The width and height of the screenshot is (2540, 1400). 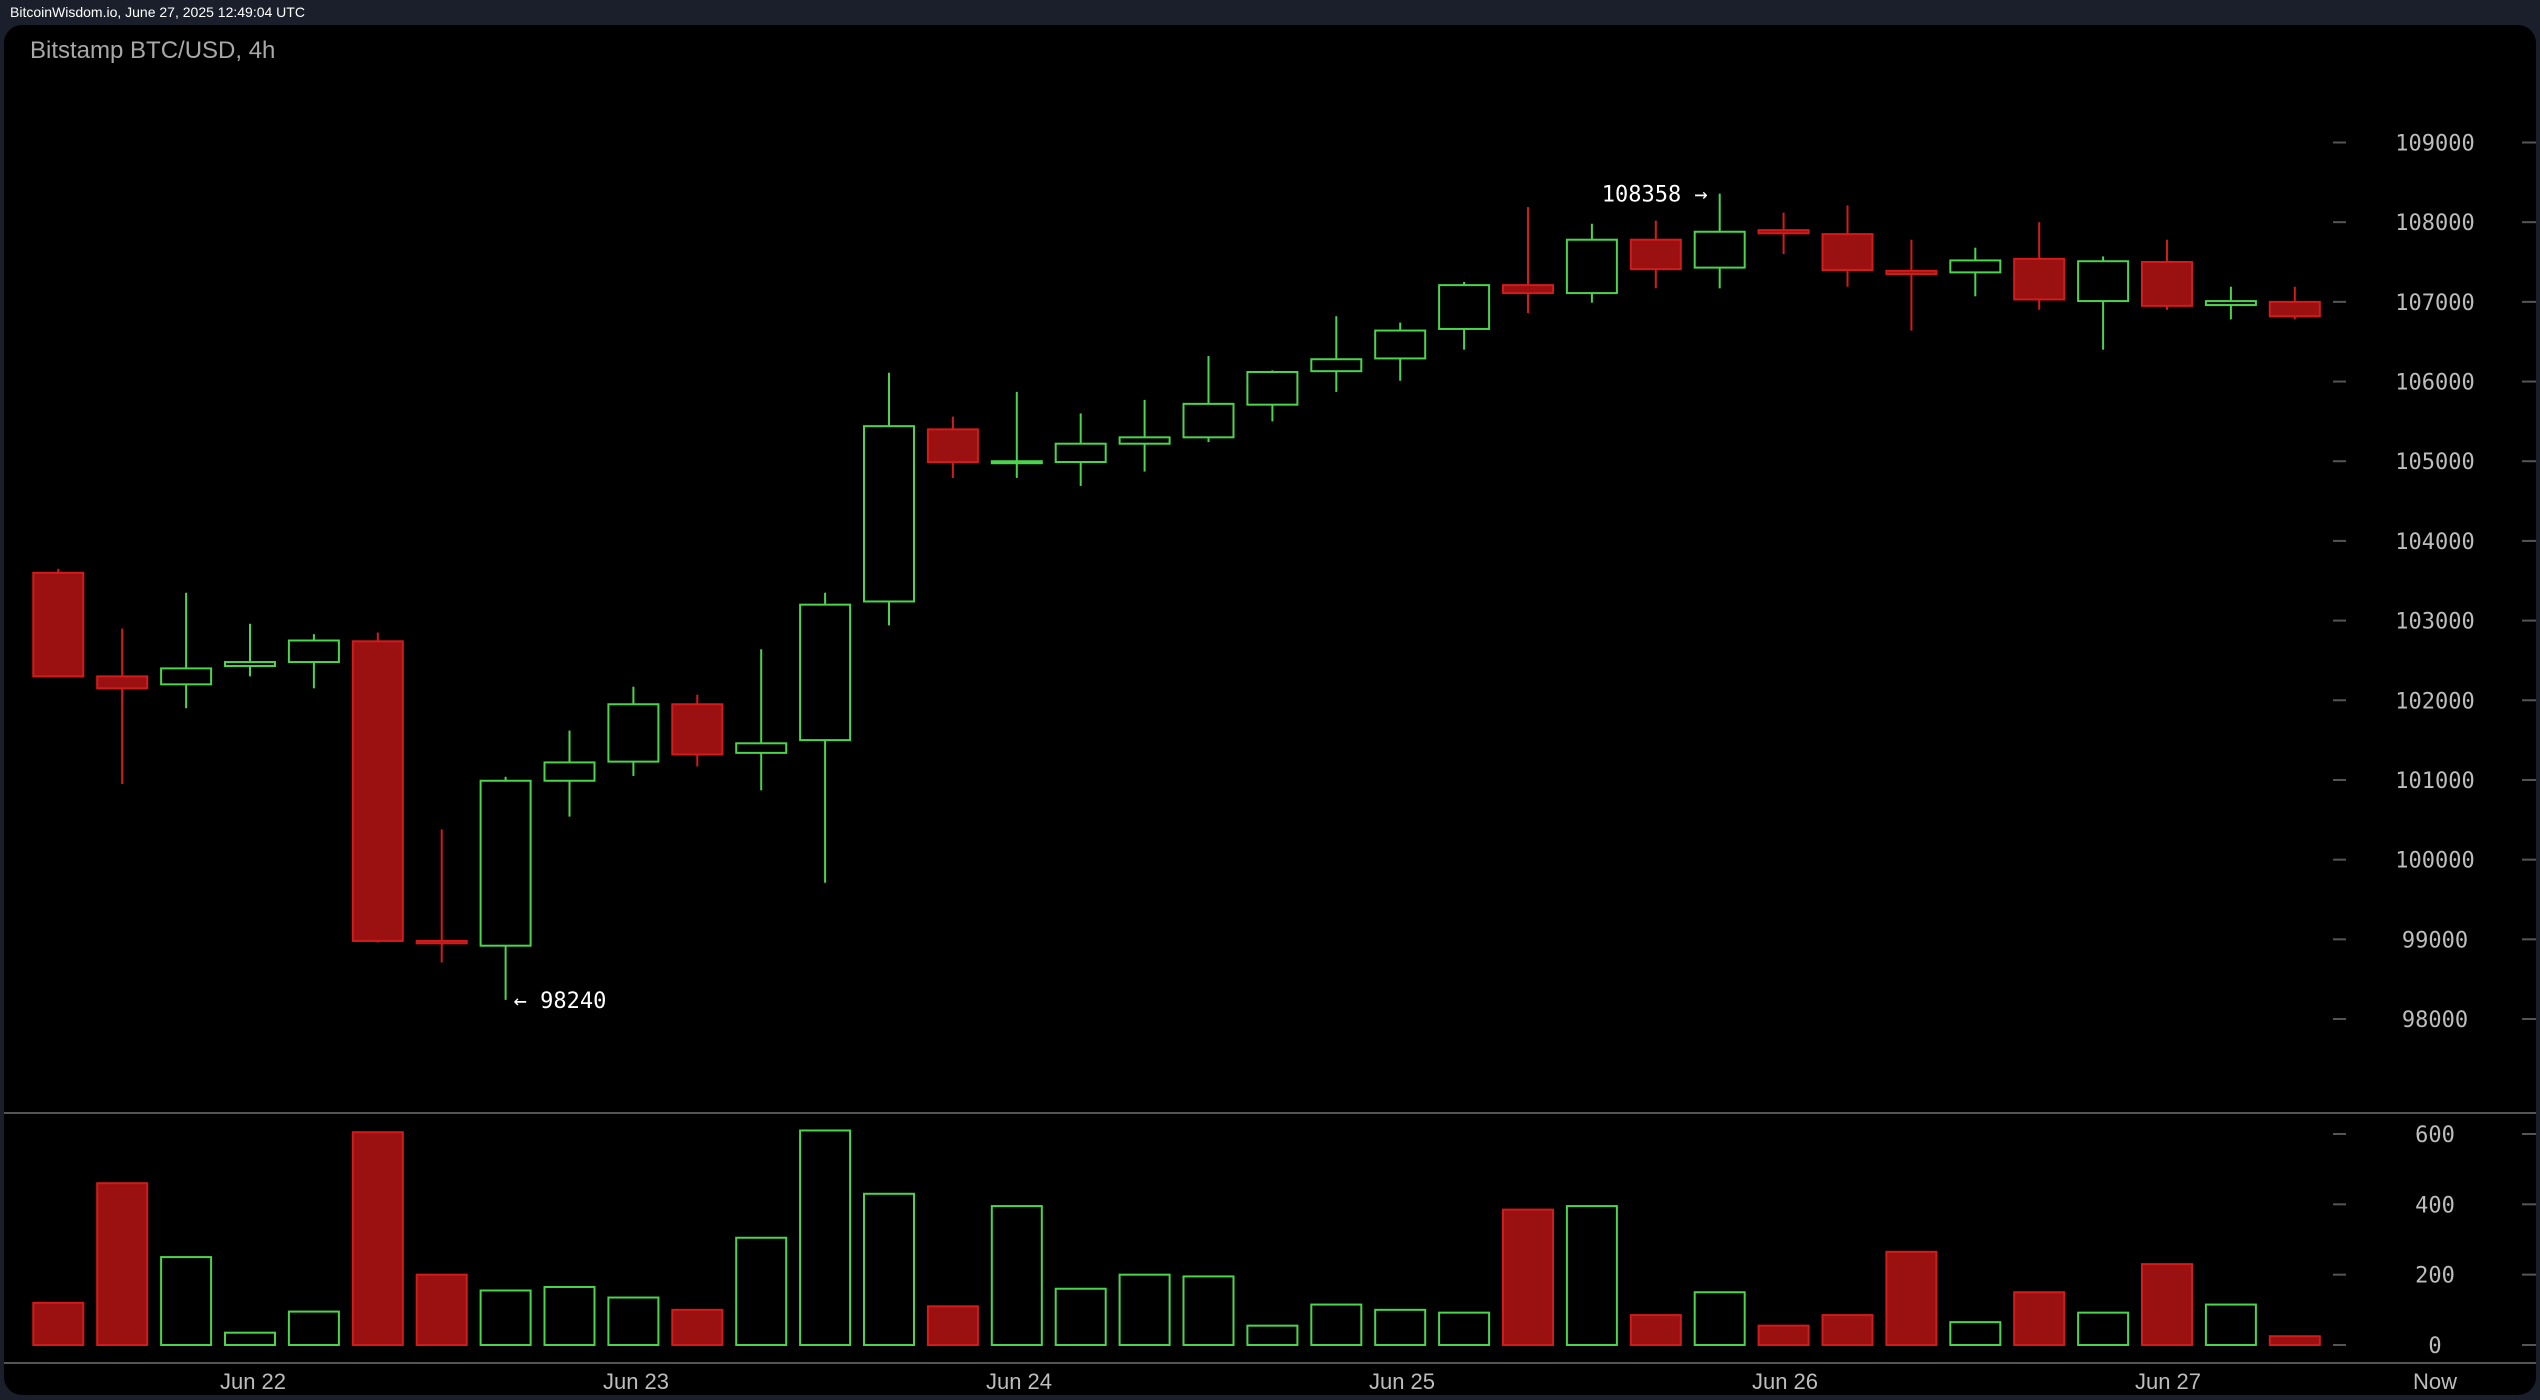 I want to click on price-tick-label: 99000, so click(x=2435, y=940).